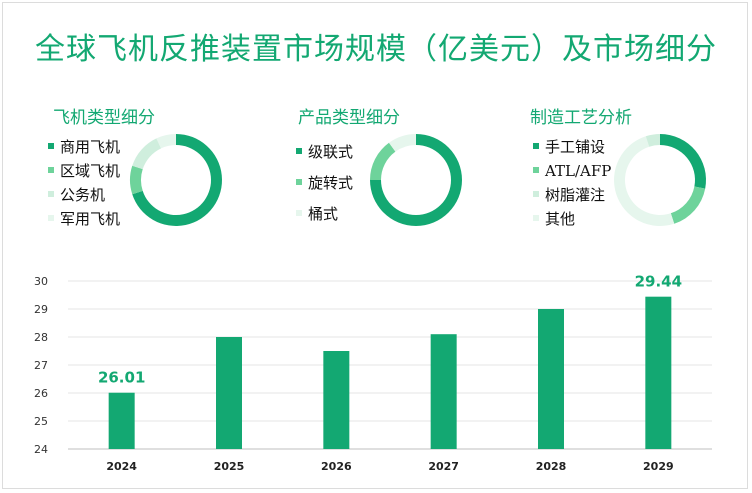 The image size is (752, 493). What do you see at coordinates (560, 219) in the screenshot?
I see `legend-label: 其他` at bounding box center [560, 219].